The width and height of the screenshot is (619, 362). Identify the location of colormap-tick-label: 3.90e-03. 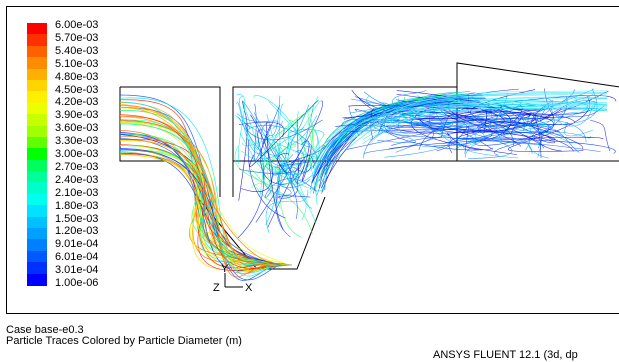
(77, 115).